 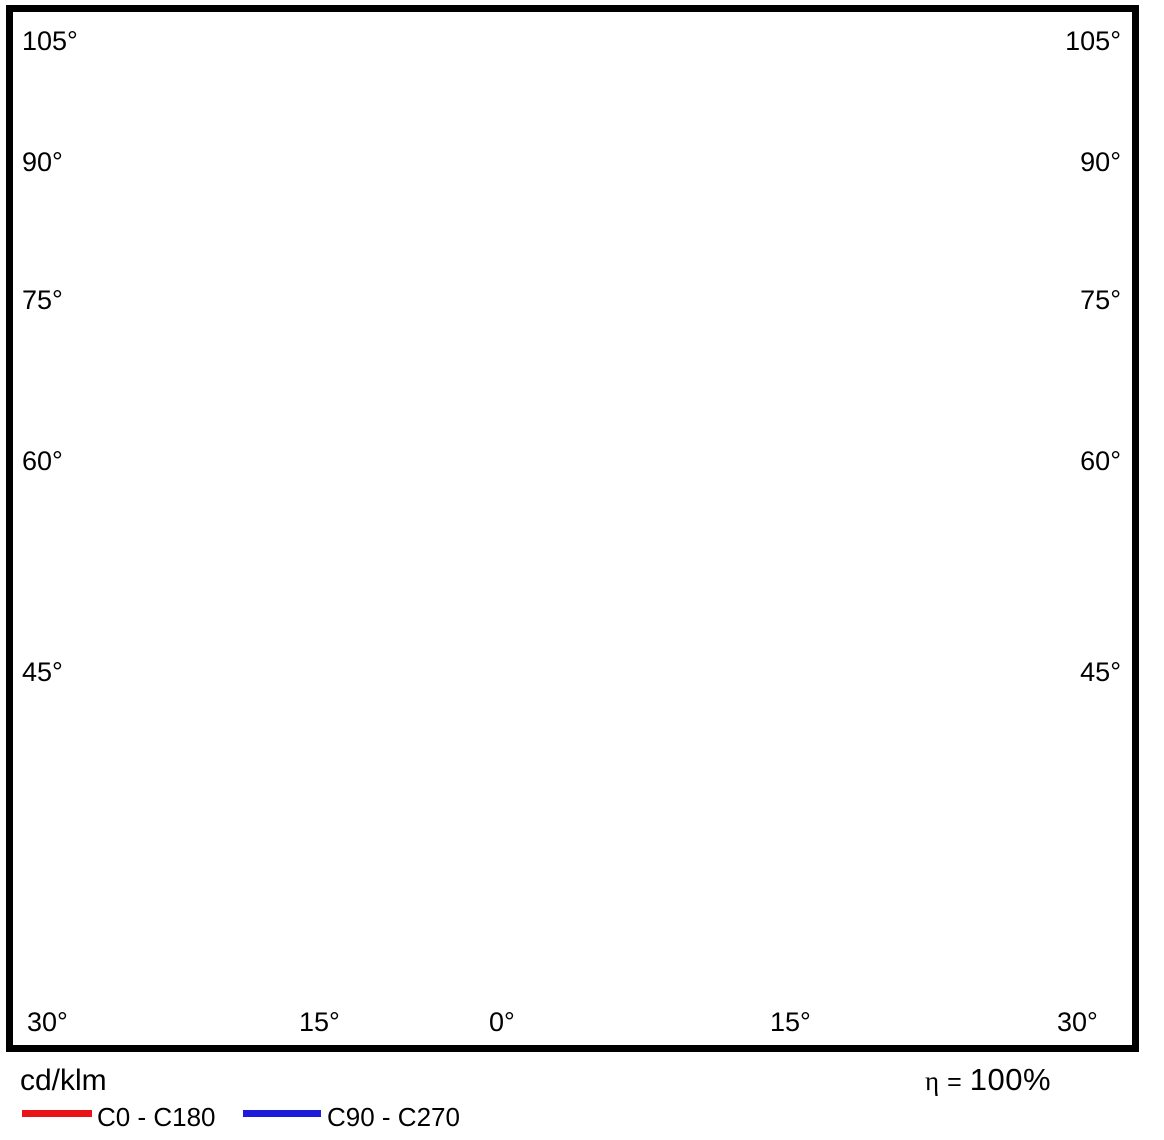 I want to click on angle-label: 0°, so click(x=502, y=1022).